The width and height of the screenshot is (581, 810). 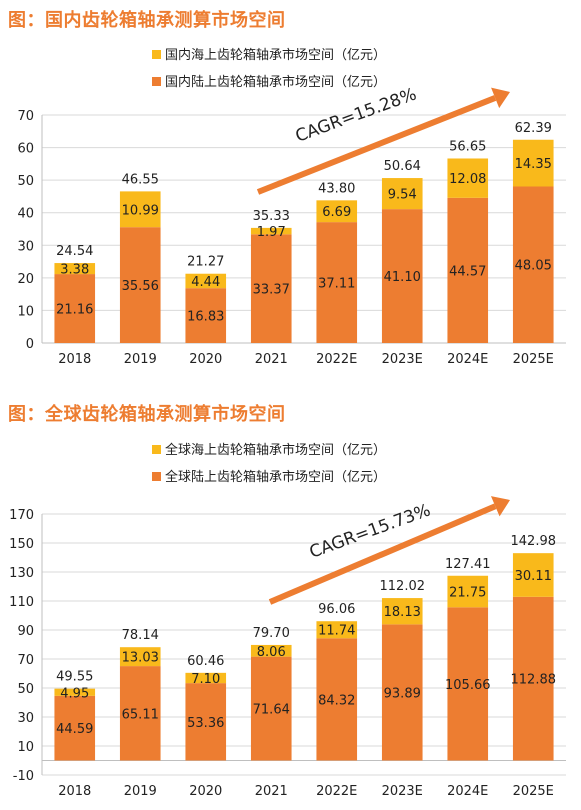 I want to click on data-label-total: 127.41, so click(x=468, y=564).